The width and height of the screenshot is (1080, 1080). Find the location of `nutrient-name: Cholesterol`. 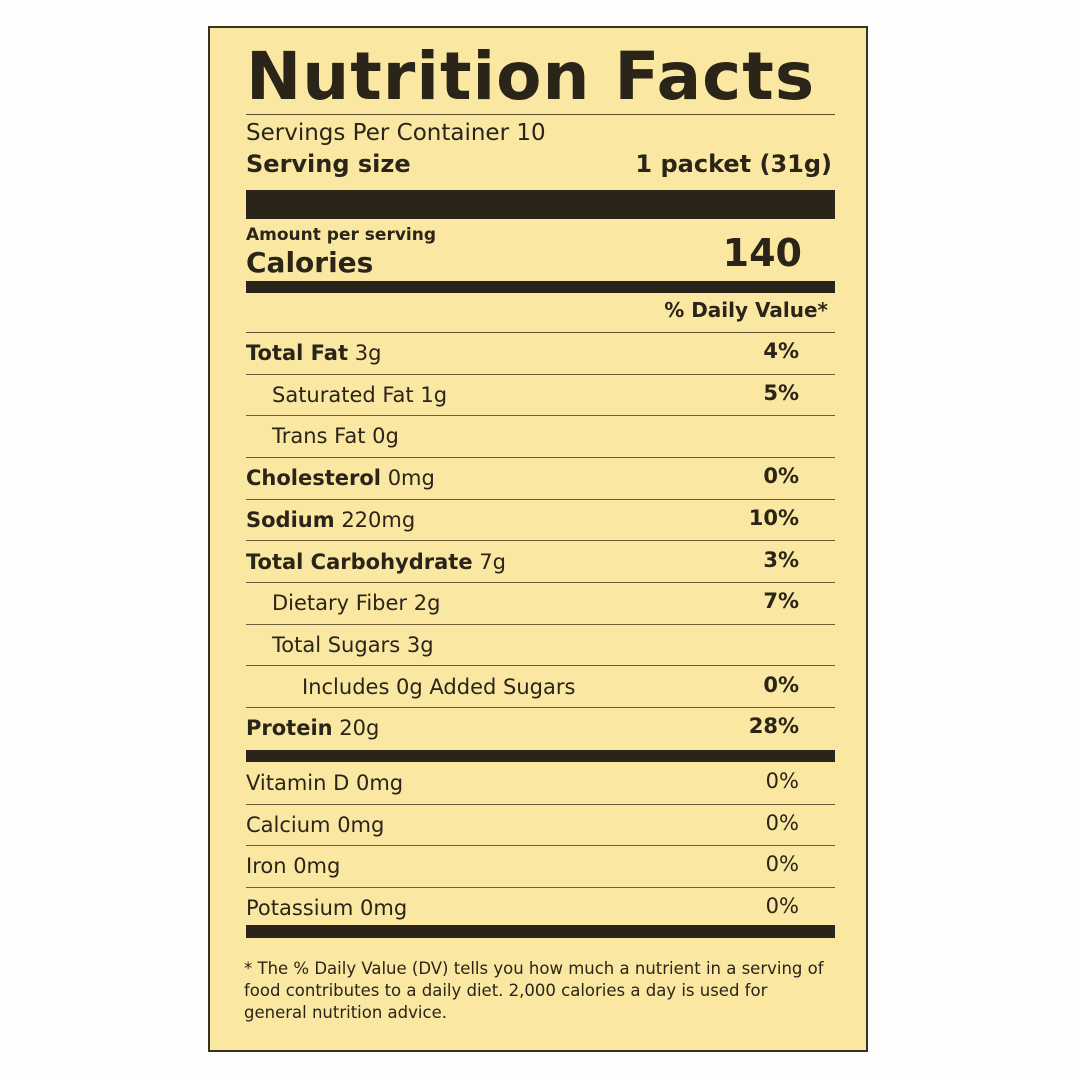

nutrient-name: Cholesterol is located at coordinates (313, 478).